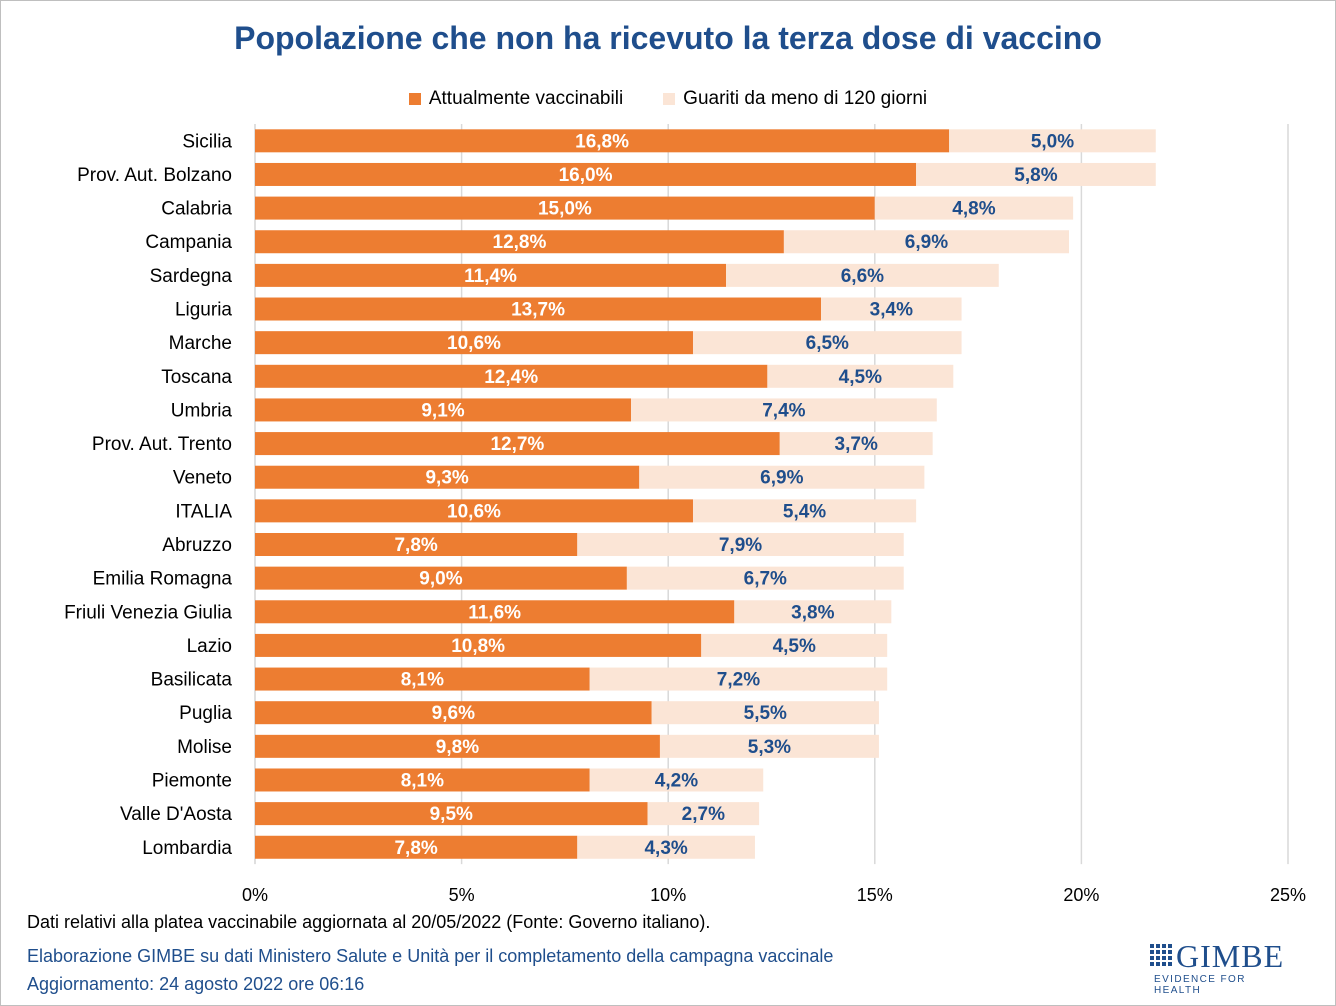 The height and width of the screenshot is (1006, 1336). What do you see at coordinates (191, 276) in the screenshot?
I see `y-category-label: Sardegna` at bounding box center [191, 276].